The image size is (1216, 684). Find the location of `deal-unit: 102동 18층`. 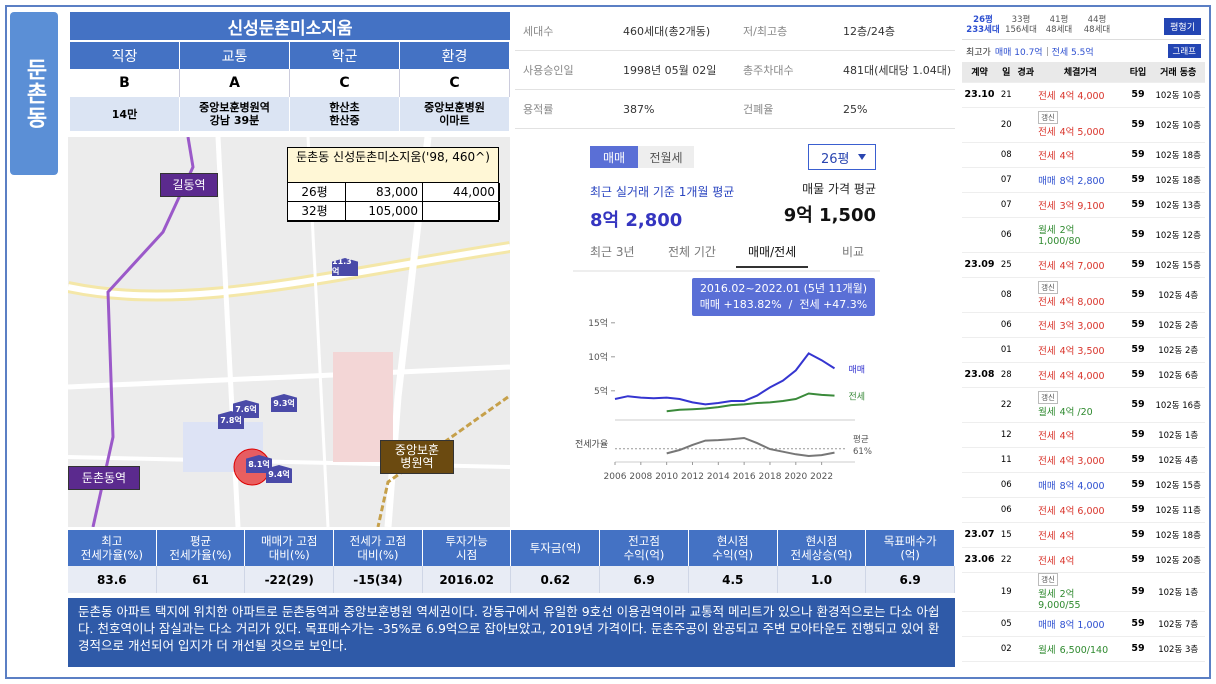

deal-unit: 102동 18층 is located at coordinates (1178, 535).